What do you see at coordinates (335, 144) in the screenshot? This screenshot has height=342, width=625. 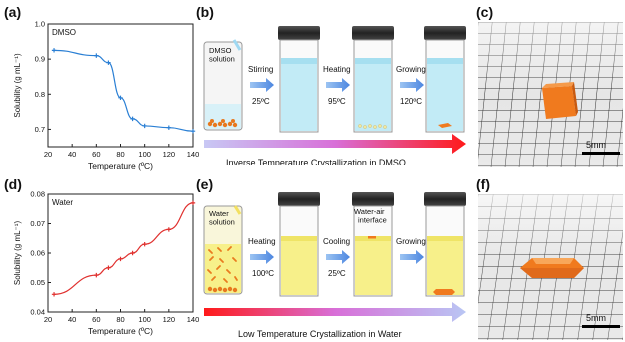 I see `gradient-arrow-b` at bounding box center [335, 144].